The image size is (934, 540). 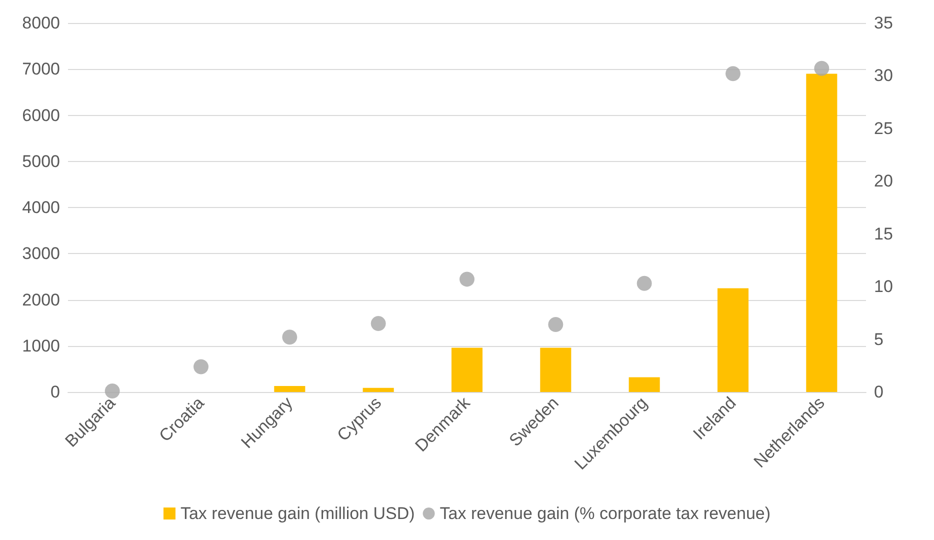 What do you see at coordinates (41, 300) in the screenshot?
I see `y-tick-label: 2000` at bounding box center [41, 300].